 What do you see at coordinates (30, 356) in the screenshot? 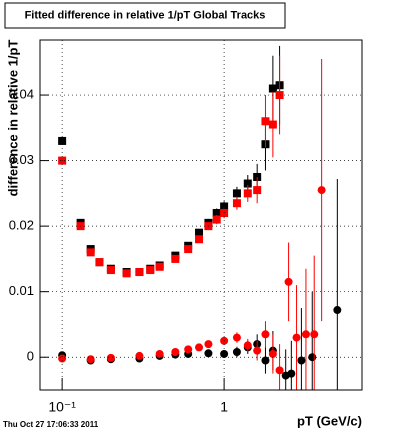
I see `y-tick-label: 0` at bounding box center [30, 356].